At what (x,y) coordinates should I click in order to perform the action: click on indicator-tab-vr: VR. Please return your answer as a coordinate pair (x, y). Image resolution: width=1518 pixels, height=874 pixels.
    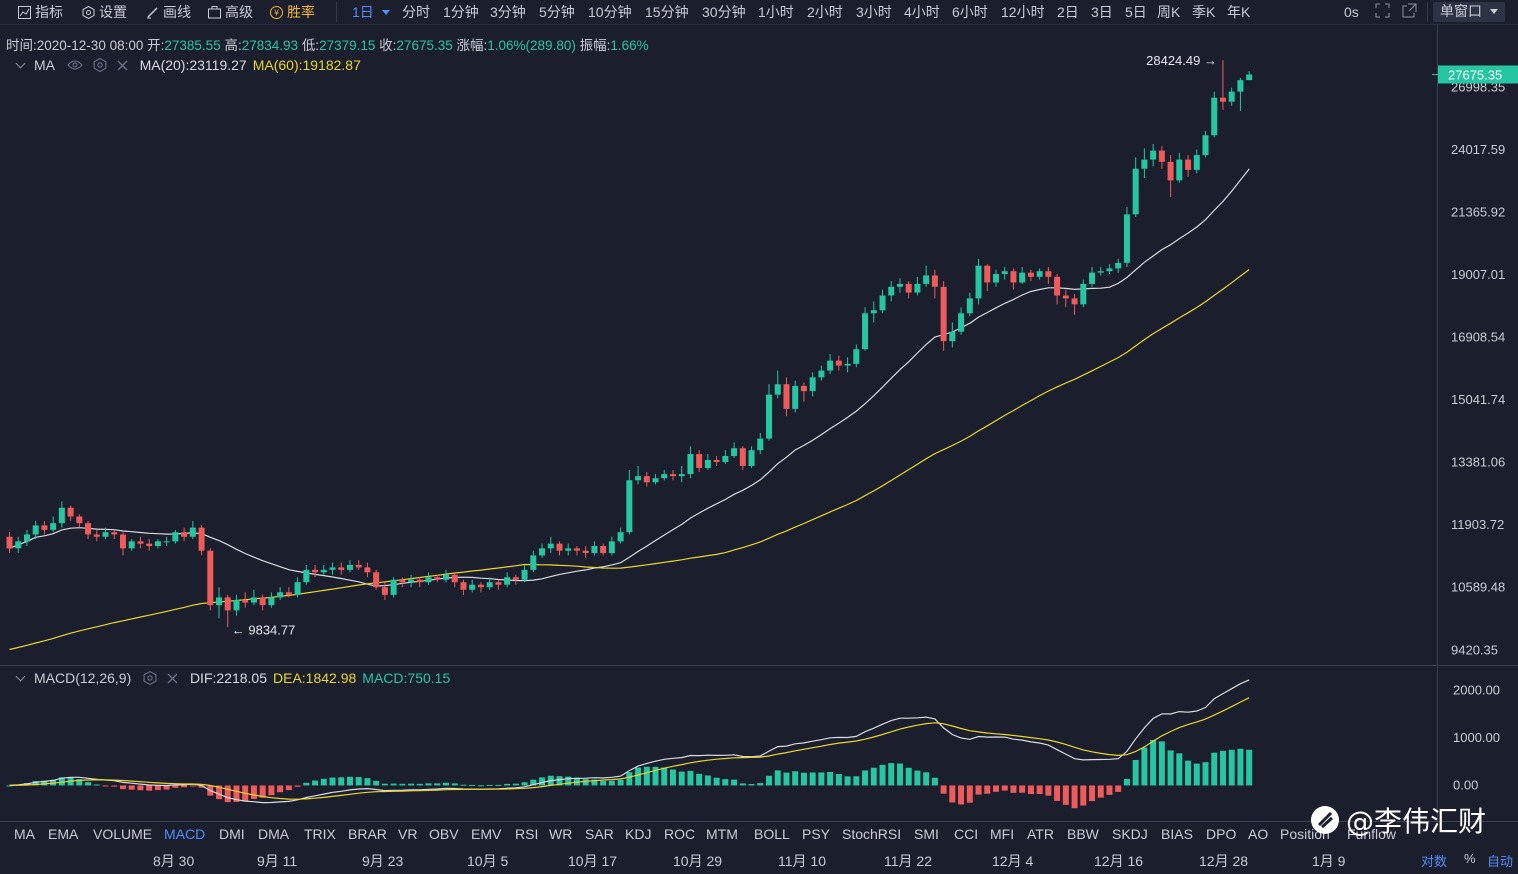
    Looking at the image, I should click on (408, 834).